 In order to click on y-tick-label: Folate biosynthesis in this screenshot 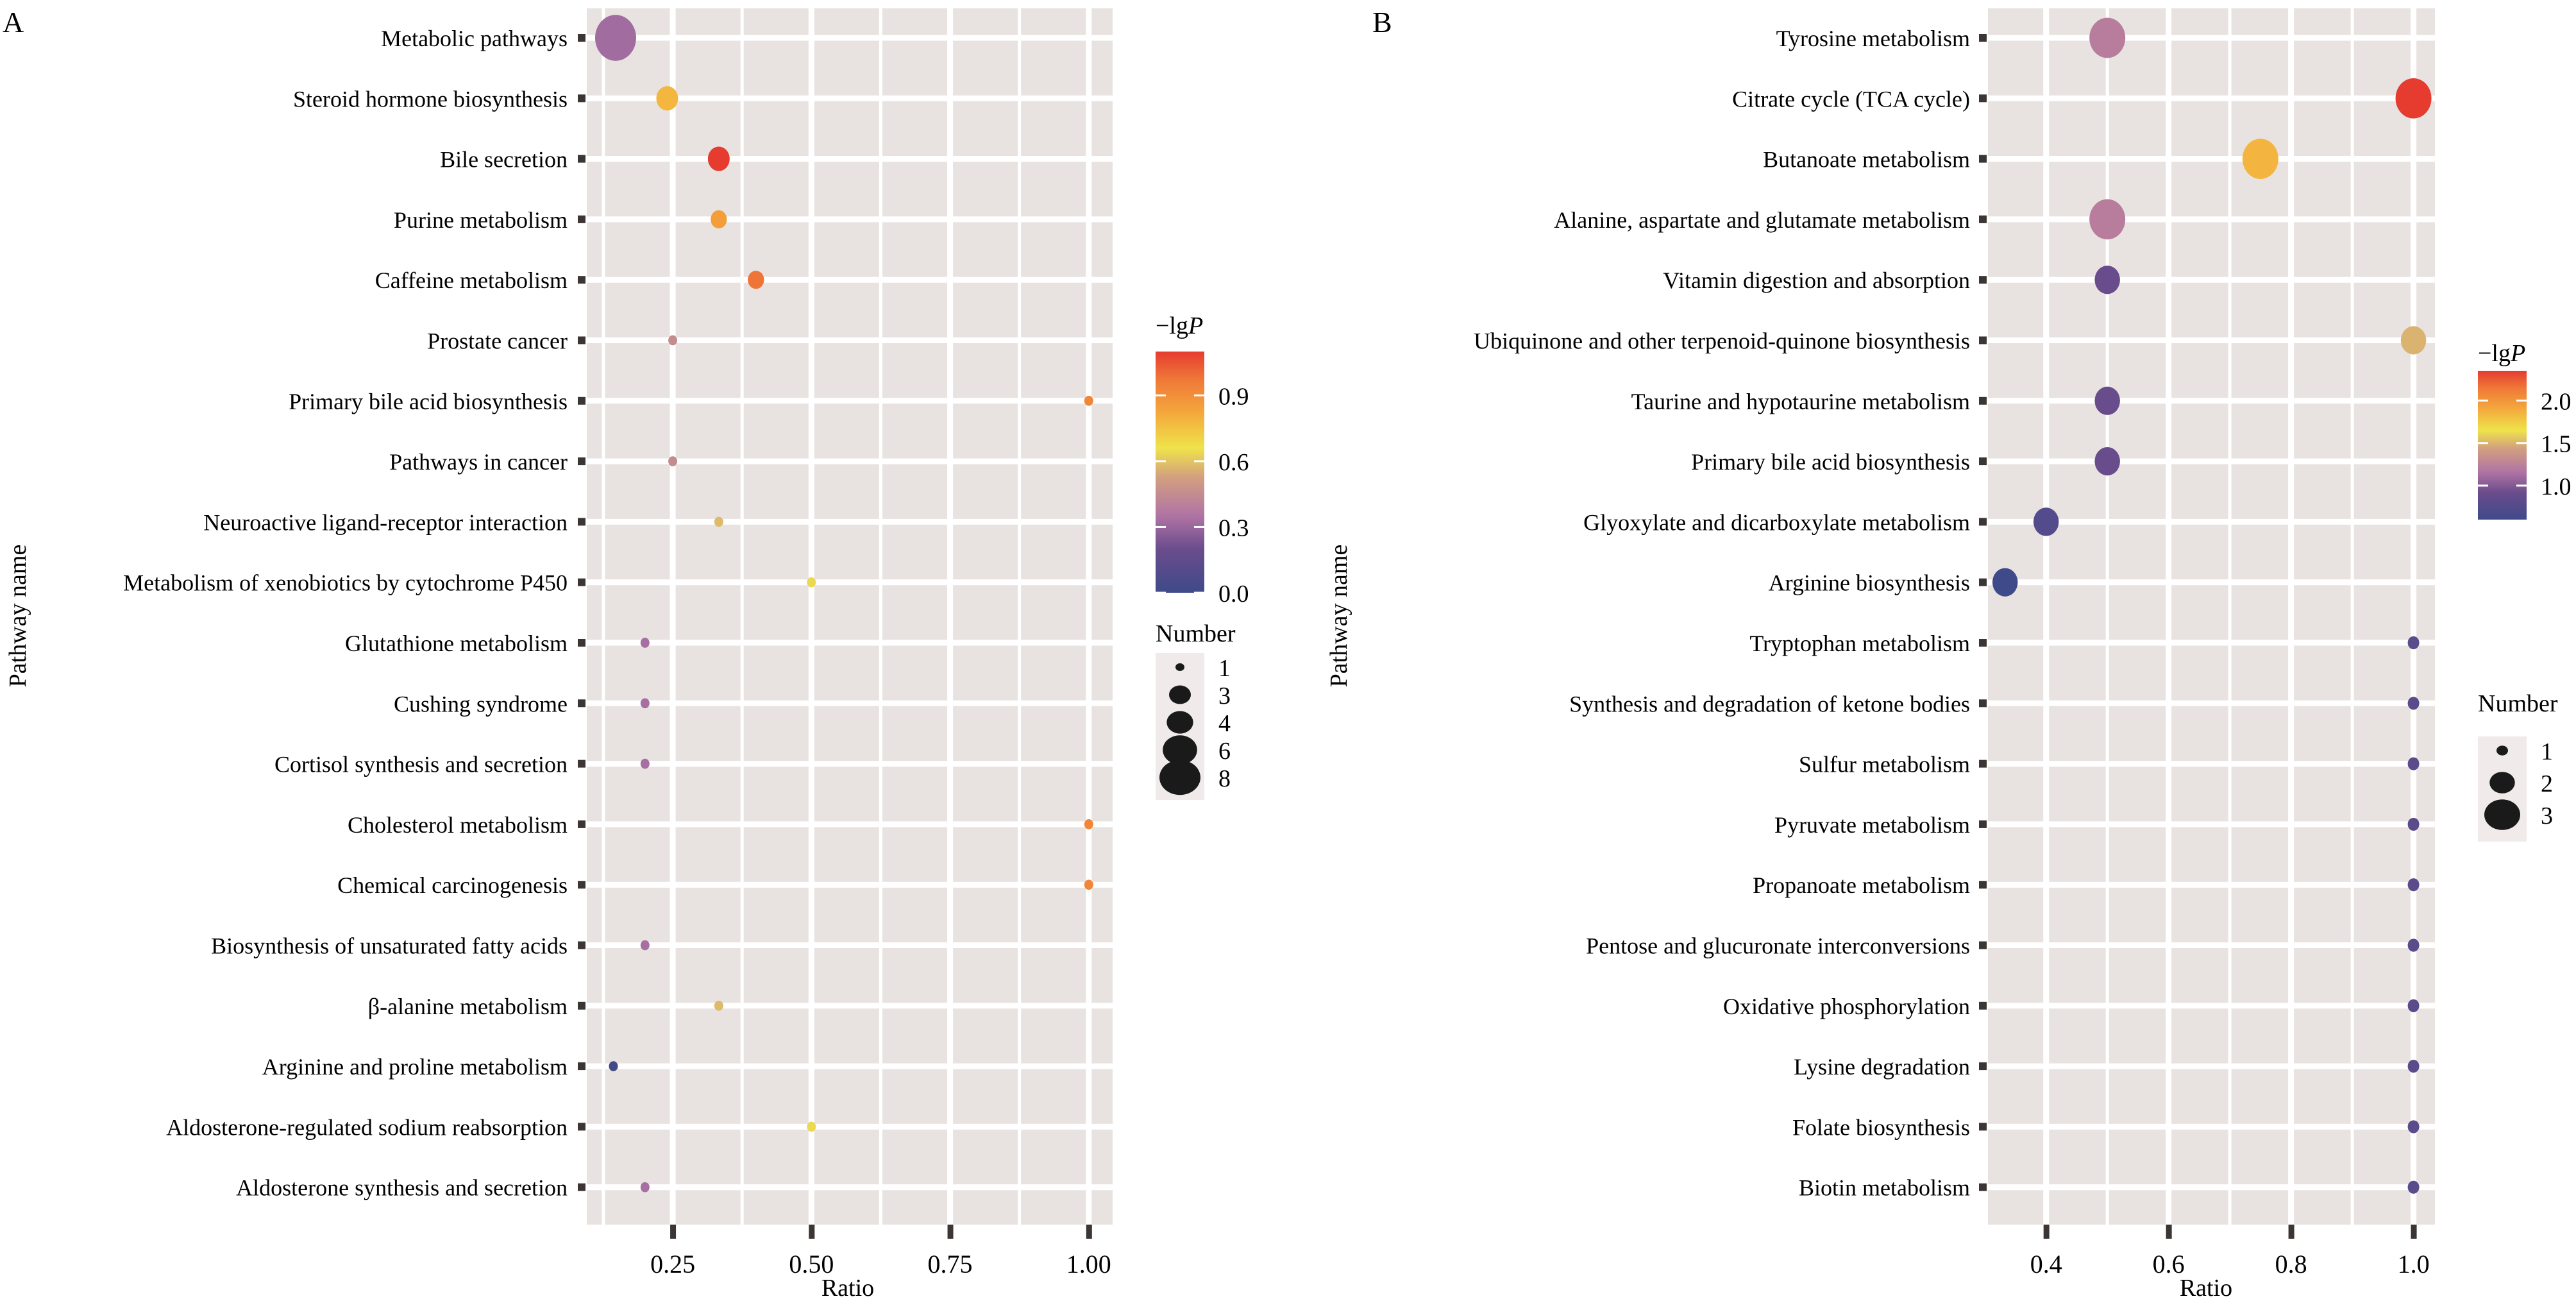, I will do `click(1881, 1127)`.